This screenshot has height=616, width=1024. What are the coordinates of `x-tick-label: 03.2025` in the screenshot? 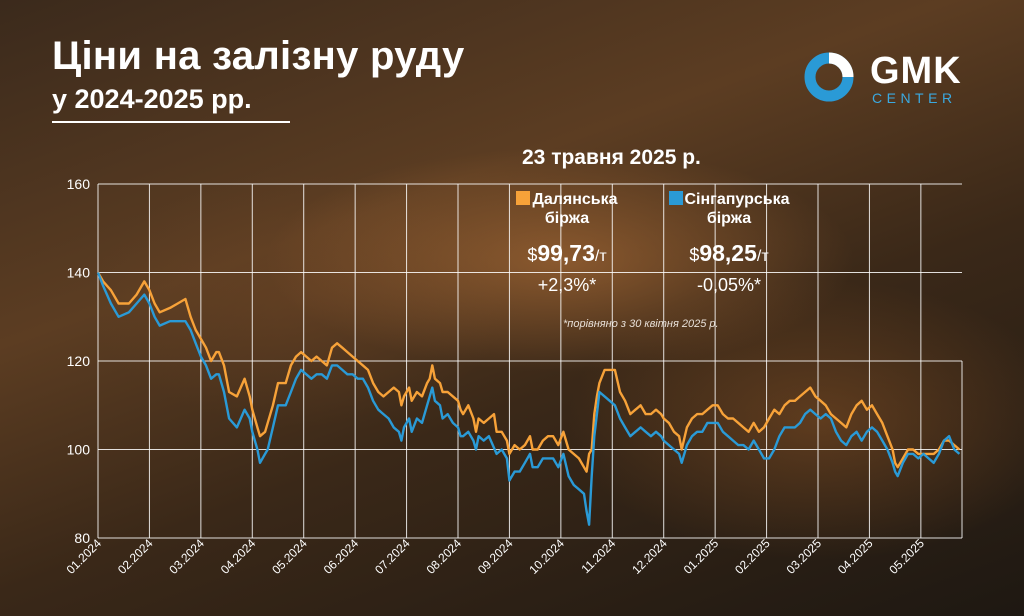 It's located at (804, 556).